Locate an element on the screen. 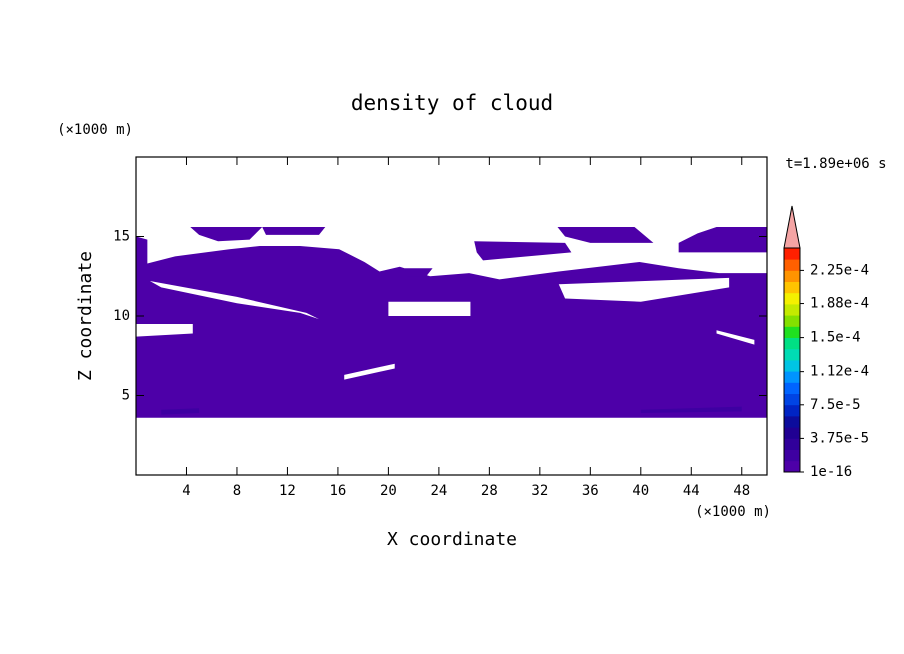 The width and height of the screenshot is (904, 654). time-label: t=1.89e+06 s is located at coordinates (835, 164).